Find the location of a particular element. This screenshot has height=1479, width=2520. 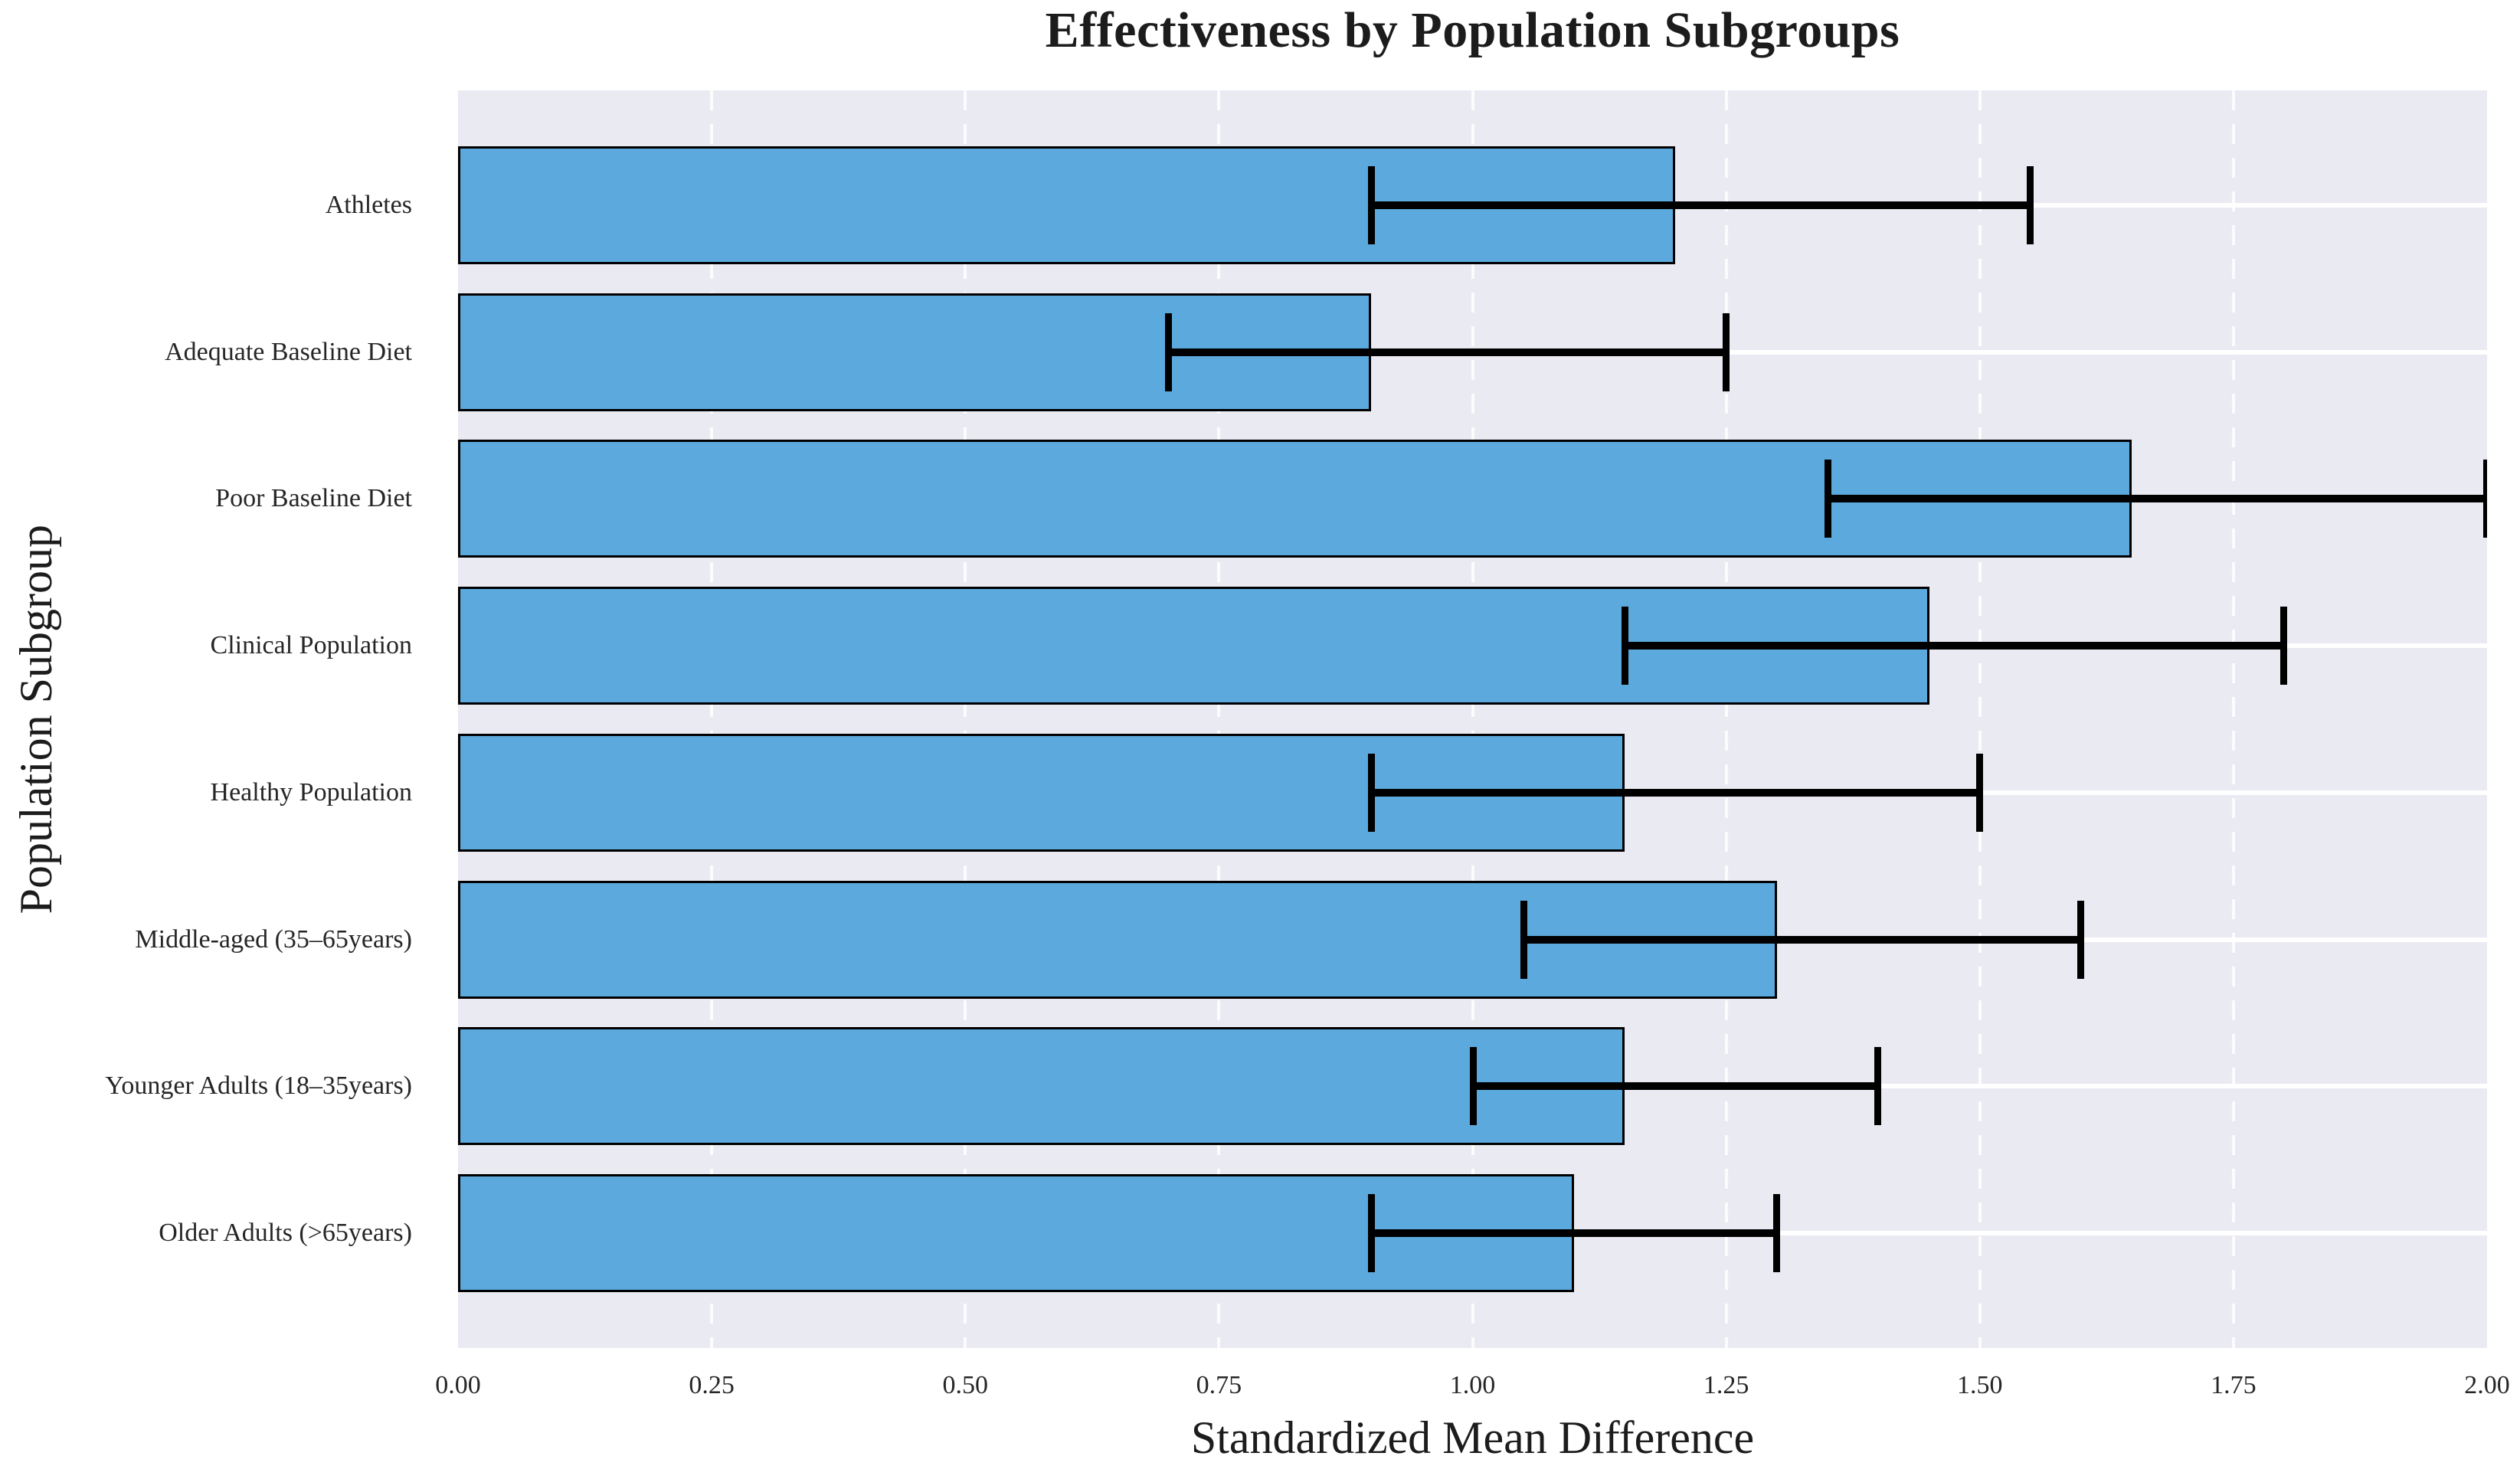

x-tick-label: 2.00 is located at coordinates (2487, 1385).